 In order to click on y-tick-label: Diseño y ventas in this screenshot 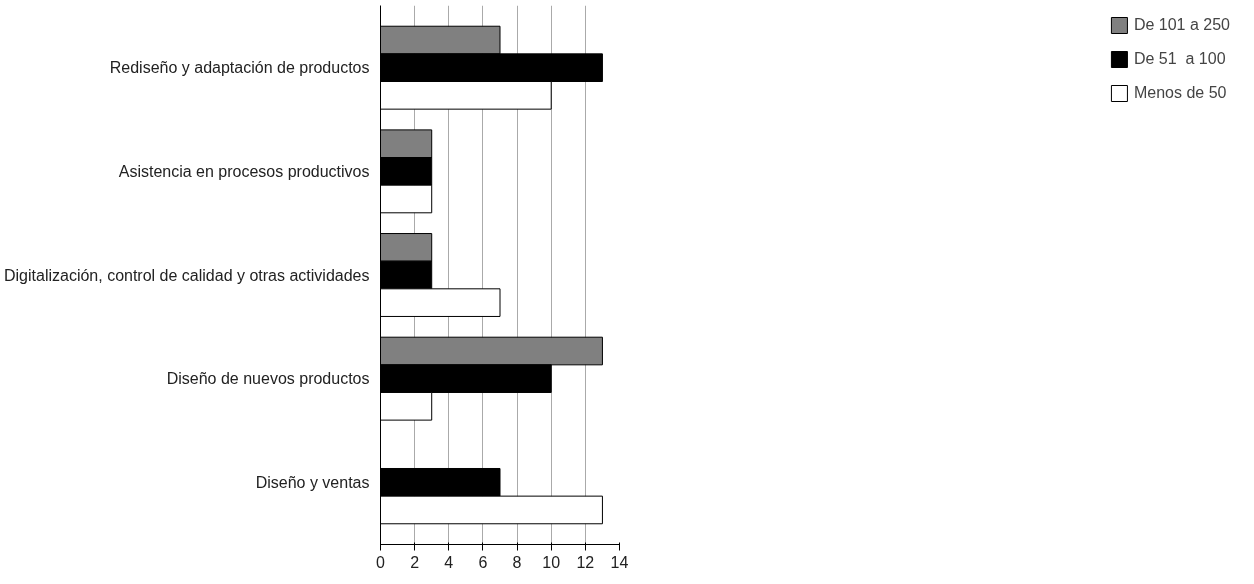, I will do `click(312, 482)`.